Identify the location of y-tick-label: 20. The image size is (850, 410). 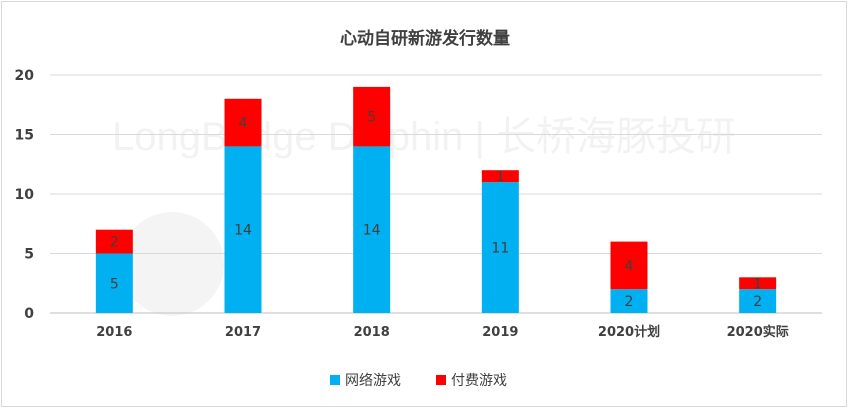
(25, 76).